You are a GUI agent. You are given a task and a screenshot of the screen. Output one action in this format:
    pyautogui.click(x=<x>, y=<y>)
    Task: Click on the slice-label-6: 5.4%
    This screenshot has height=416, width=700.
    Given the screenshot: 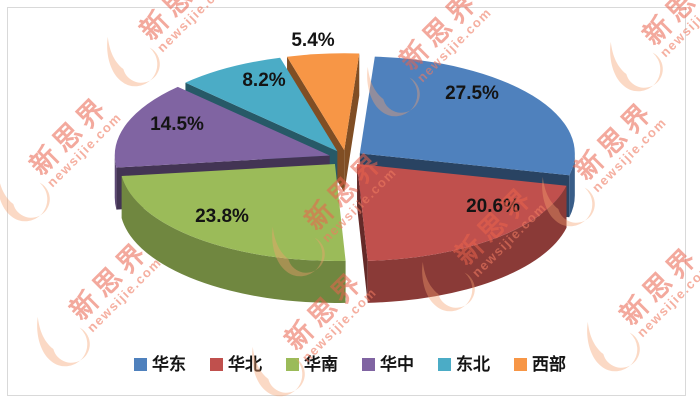 What is the action you would take?
    pyautogui.click(x=312, y=40)
    